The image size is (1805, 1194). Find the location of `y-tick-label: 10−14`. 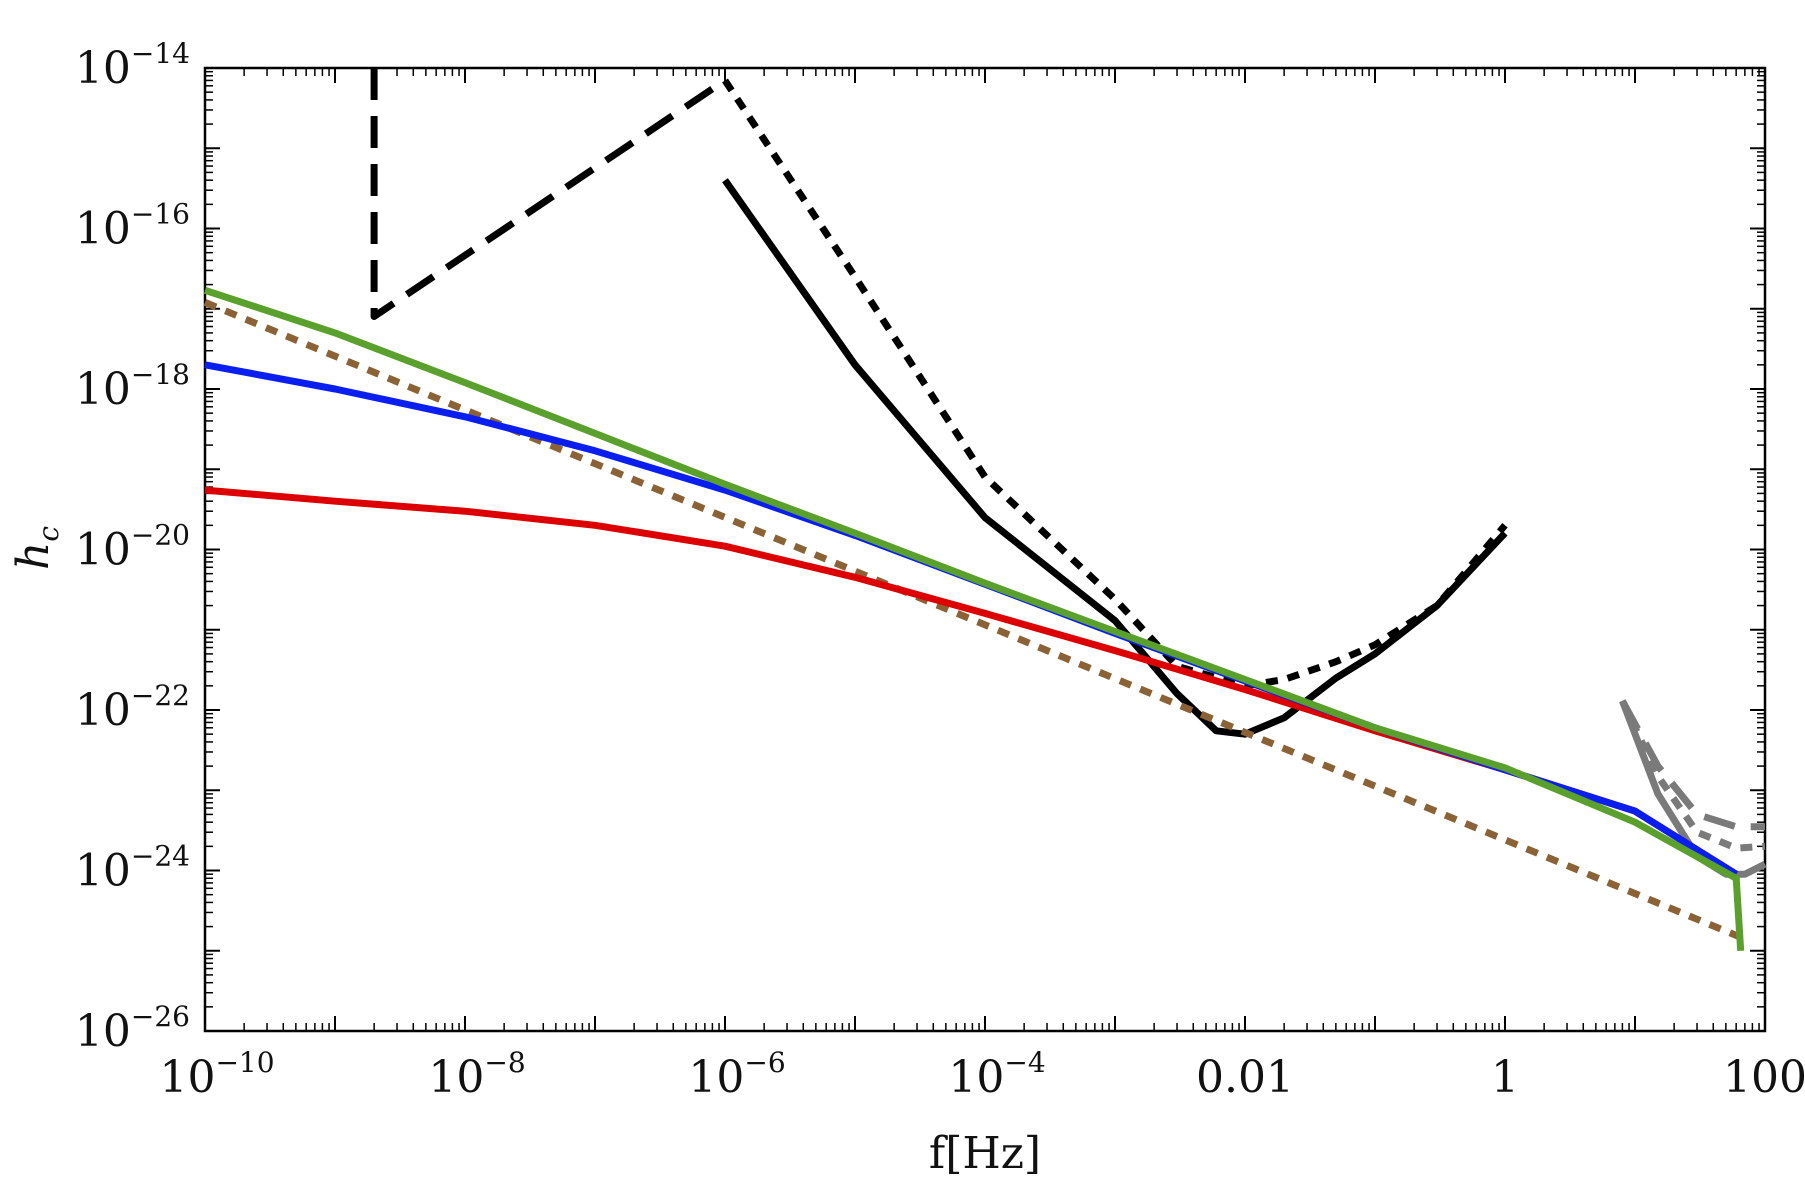

y-tick-label: 10−14 is located at coordinates (132, 65).